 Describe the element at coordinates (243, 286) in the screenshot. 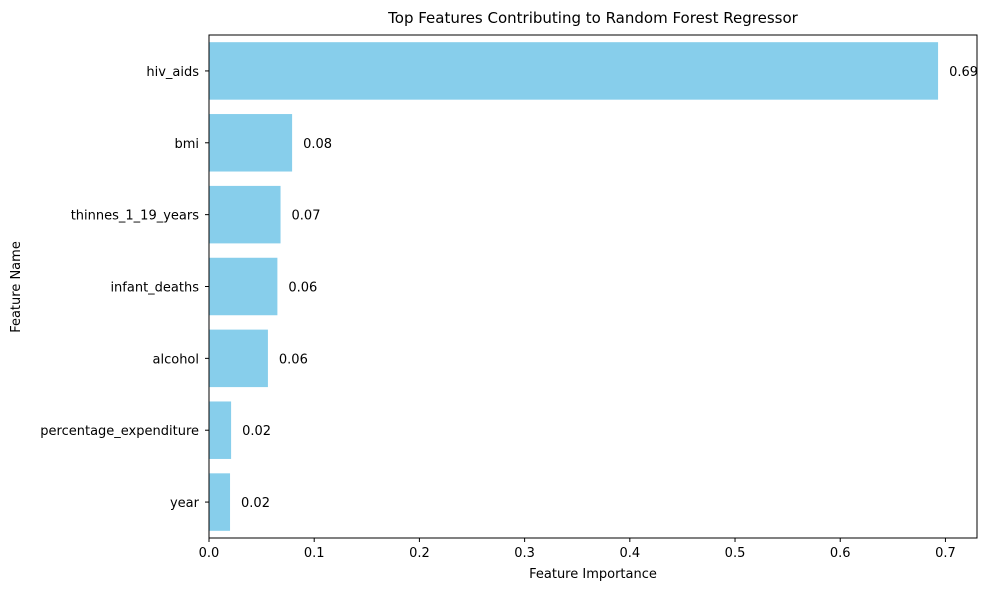

I see `bar-infant-deaths` at that location.